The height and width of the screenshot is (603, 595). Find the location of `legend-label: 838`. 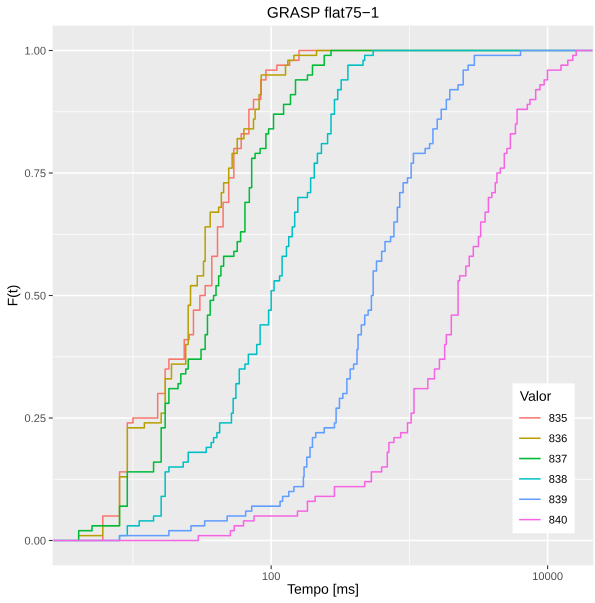

legend-label: 838 is located at coordinates (558, 479).